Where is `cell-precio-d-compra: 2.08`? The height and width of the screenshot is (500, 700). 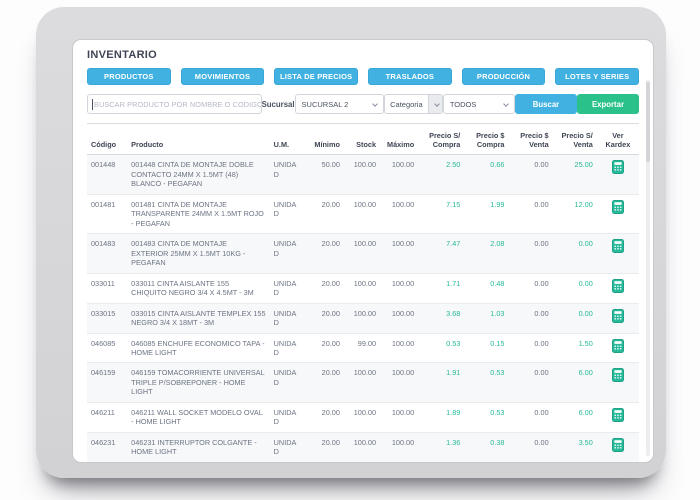 cell-precio-d-compra: 2.08 is located at coordinates (486, 253).